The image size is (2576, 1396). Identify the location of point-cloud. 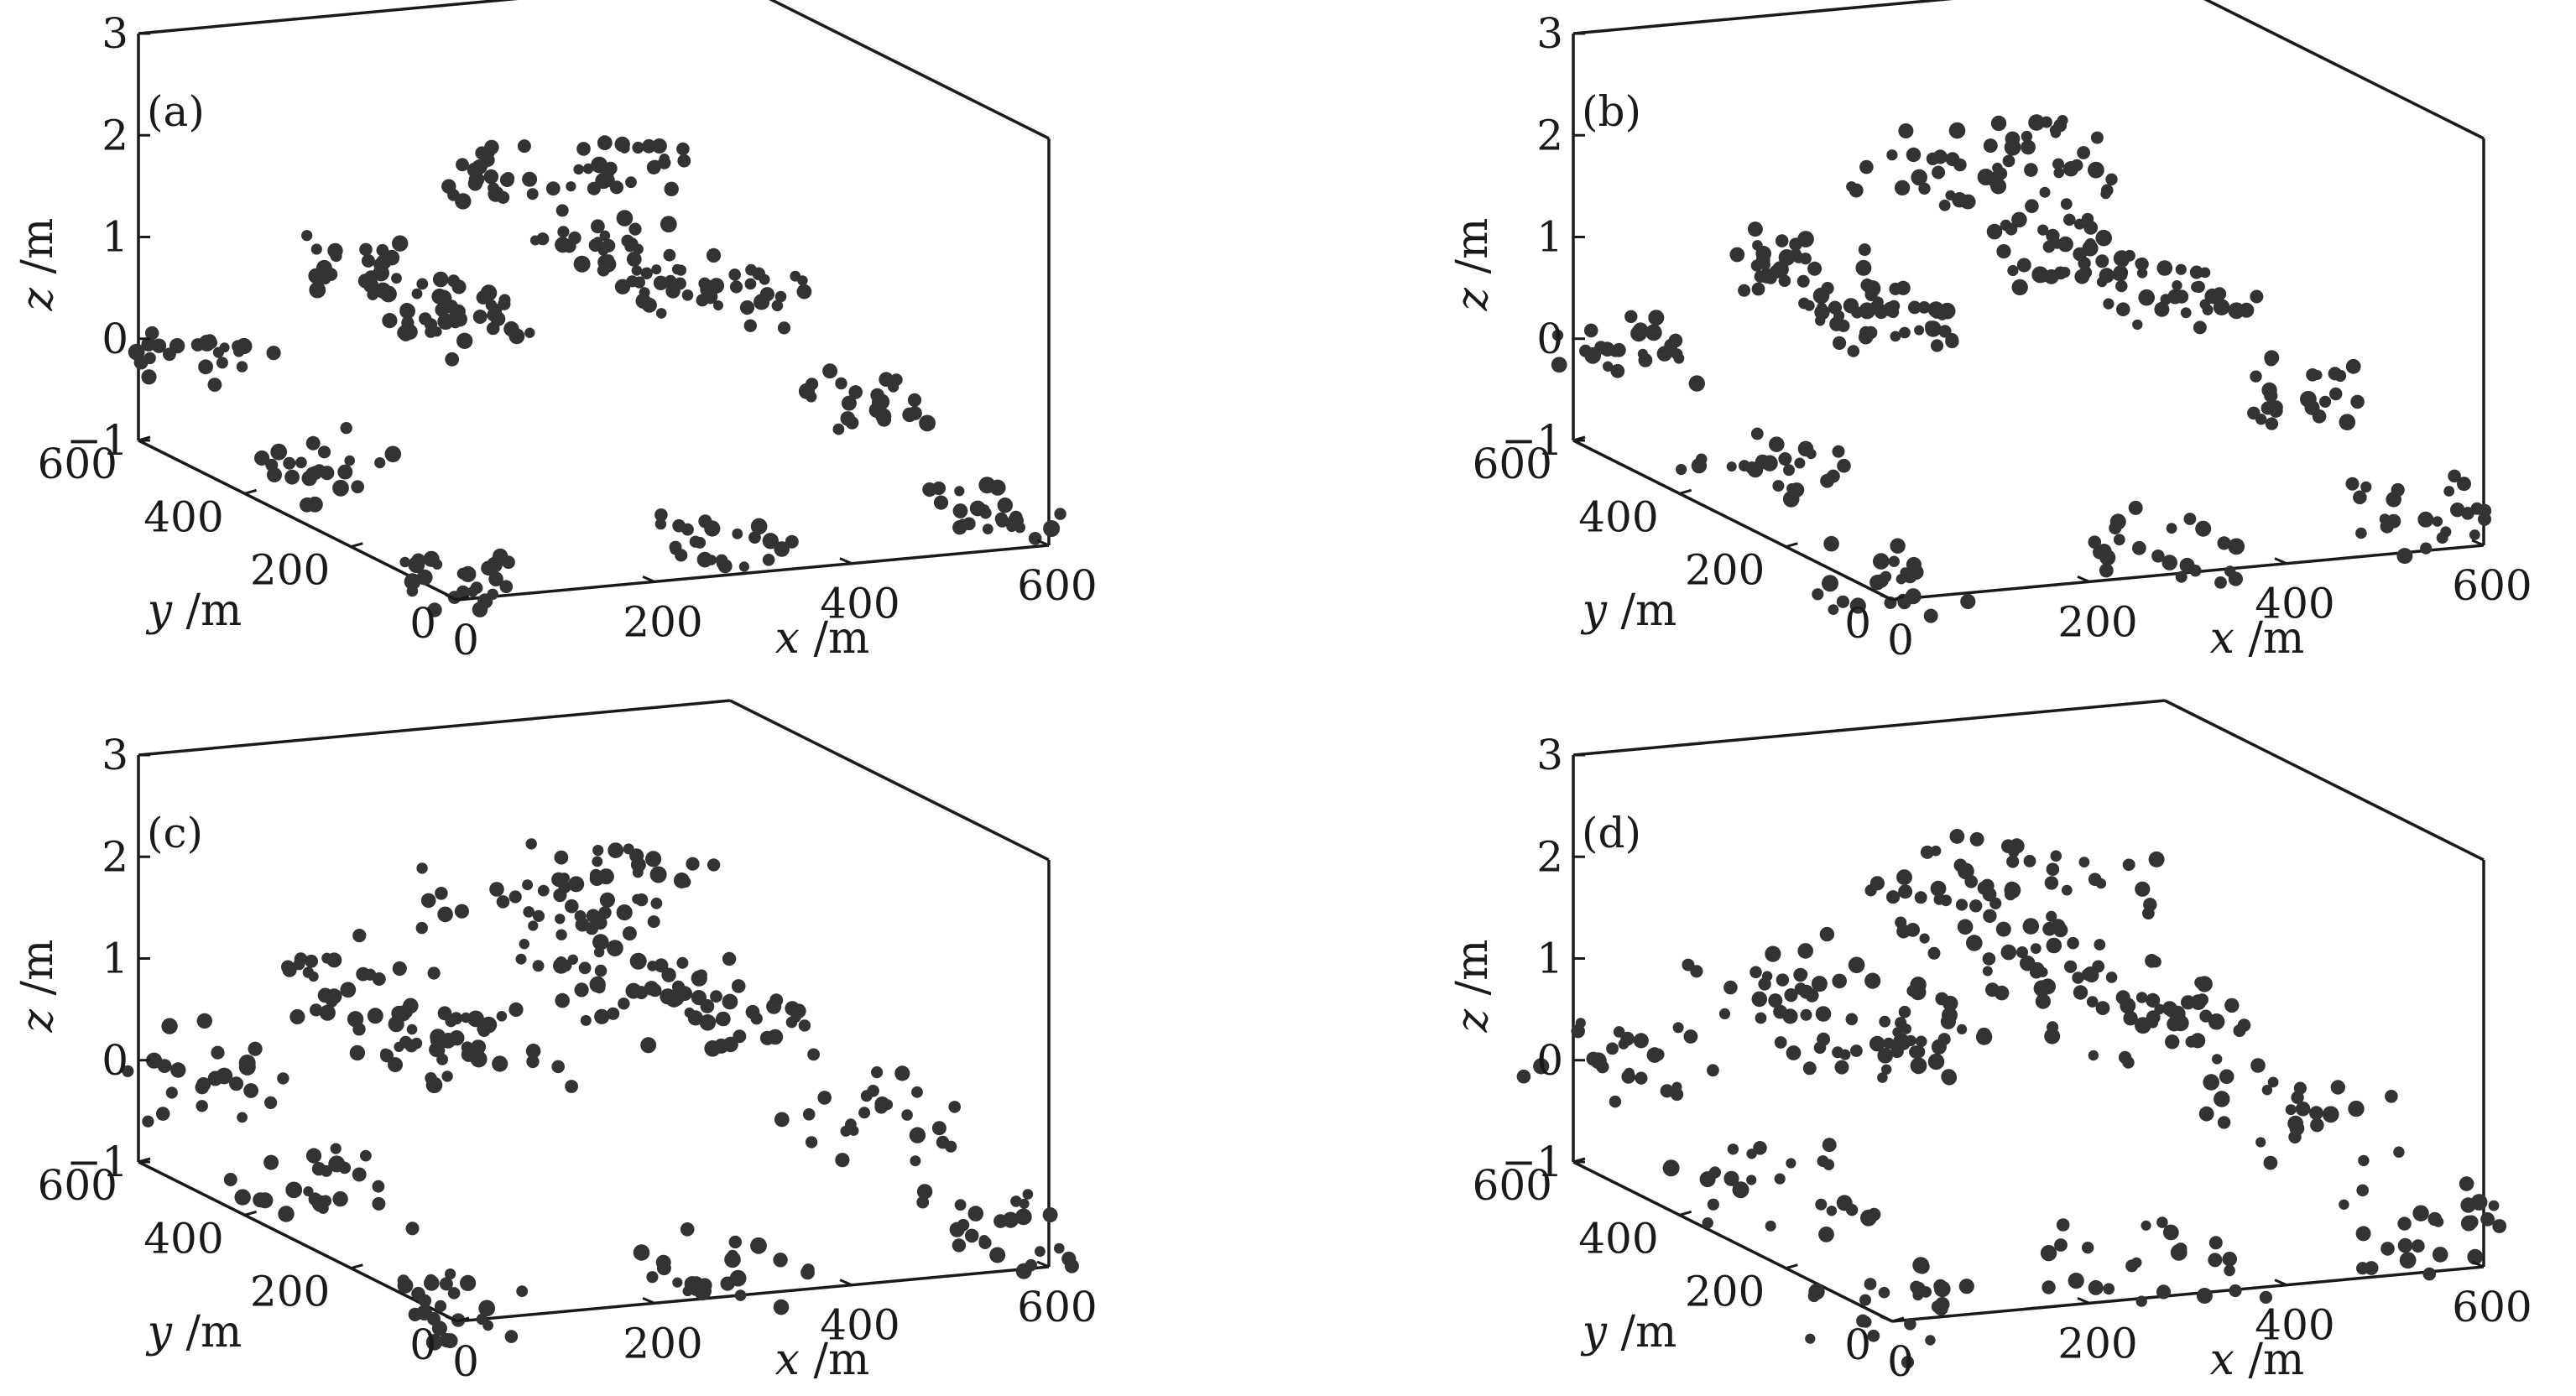
(597, 376).